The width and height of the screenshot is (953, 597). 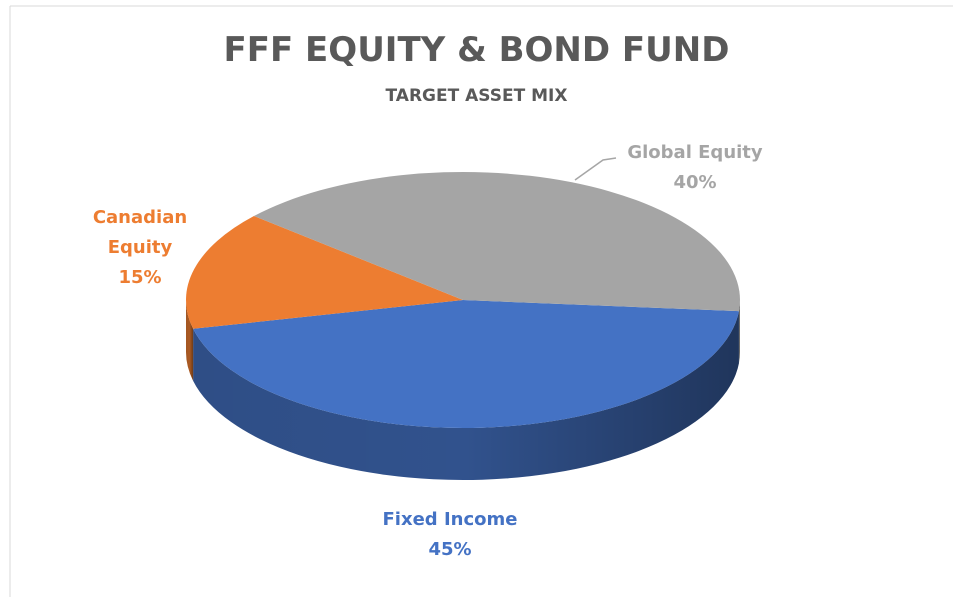 I want to click on data-label: Global Equity 40%, so click(x=695, y=168).